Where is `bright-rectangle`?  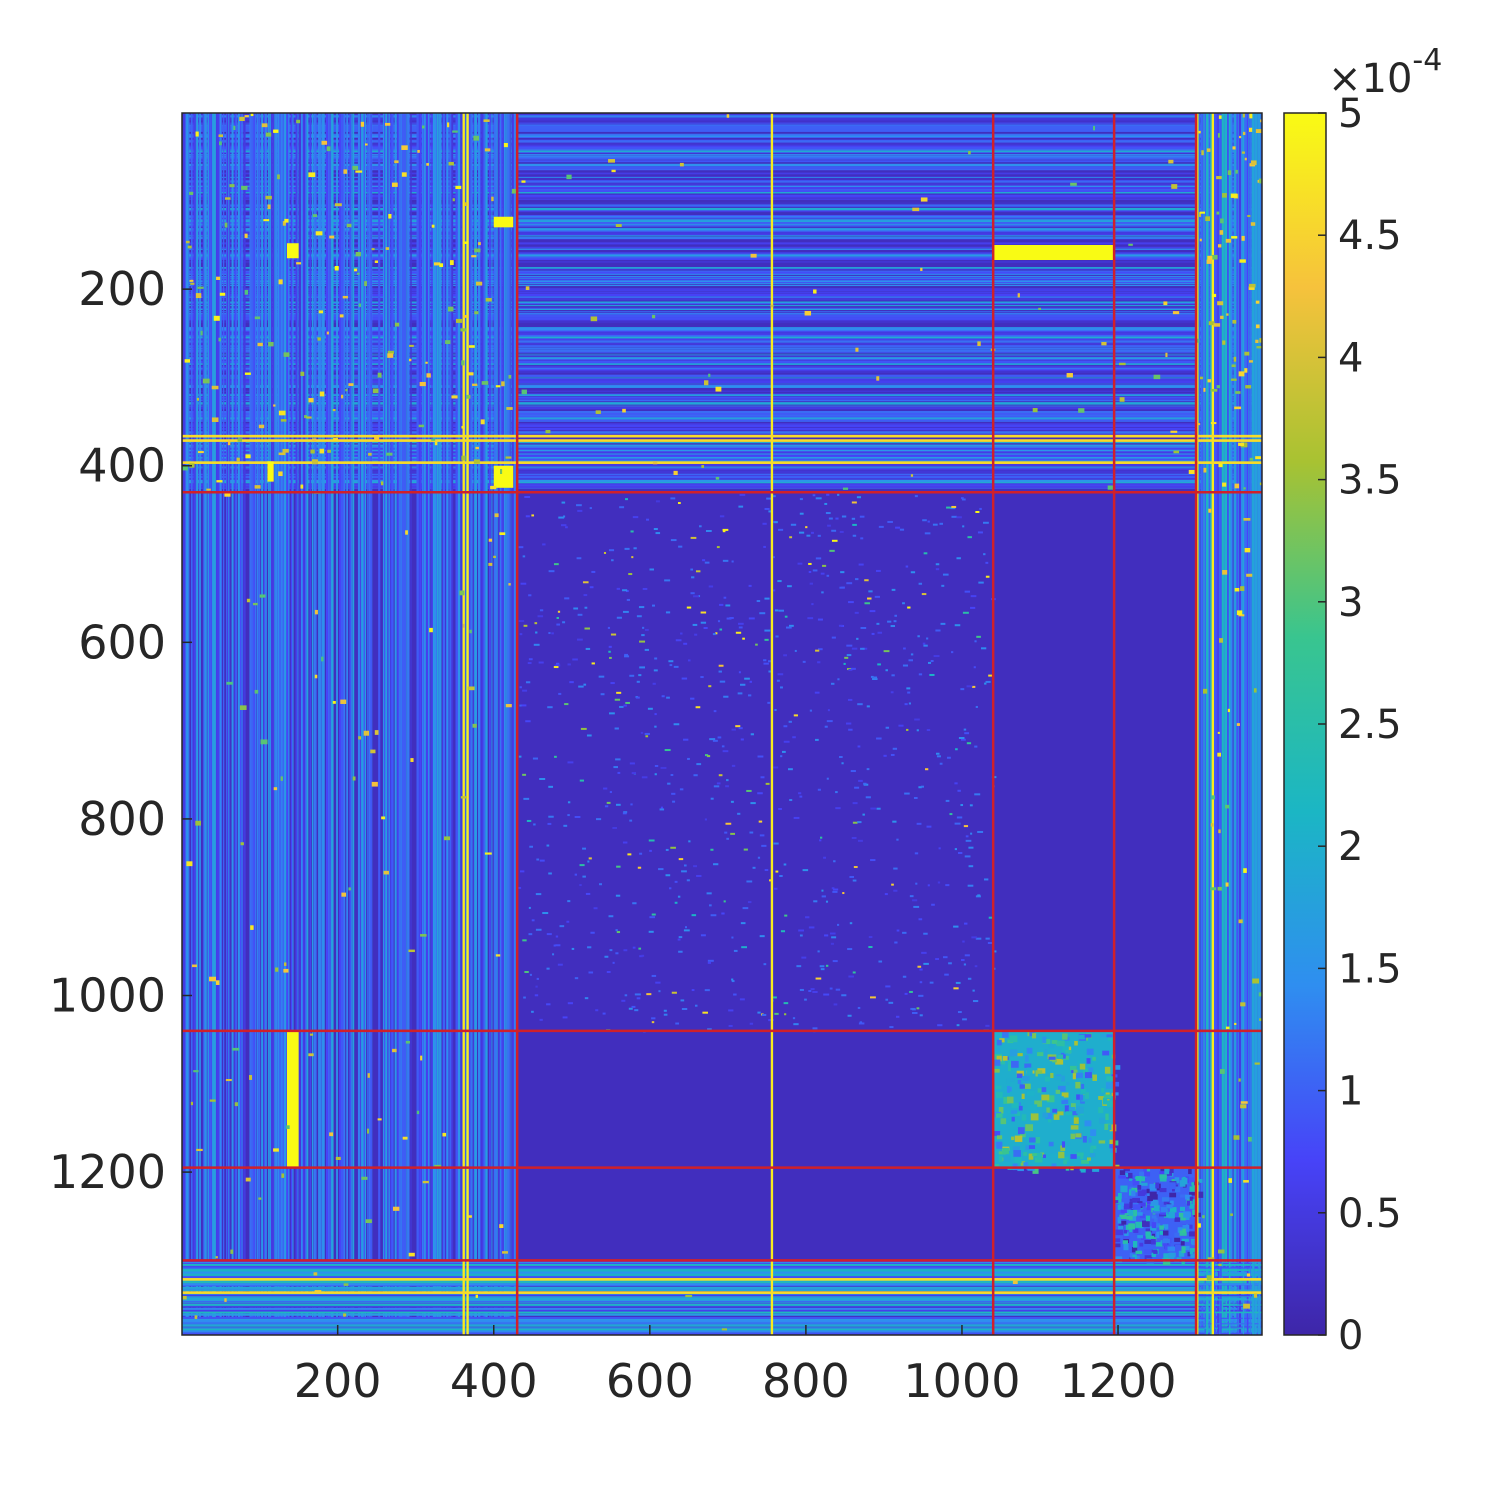
bright-rectangle is located at coordinates (1054, 253).